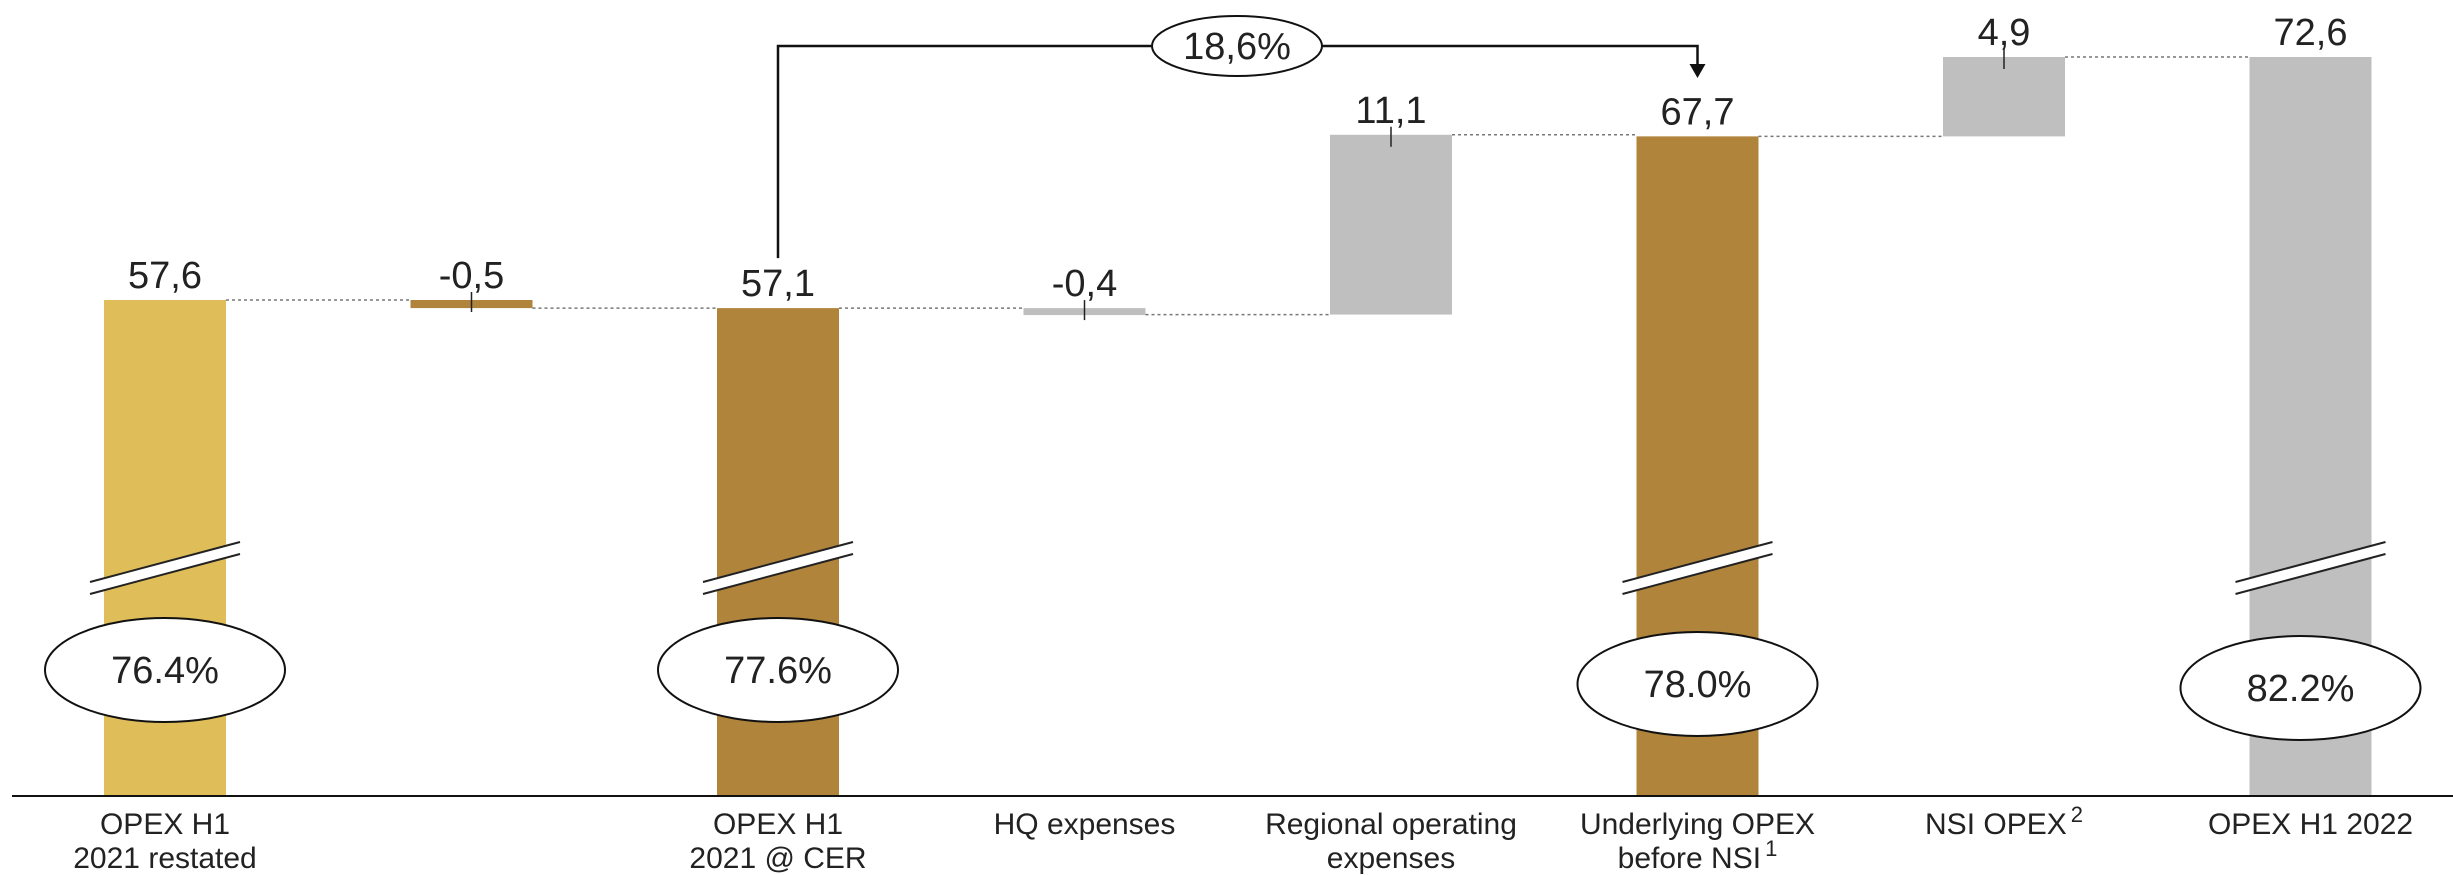 Image resolution: width=2453 pixels, height=875 pixels. Describe the element at coordinates (777, 858) in the screenshot. I see `category-label-line: 2021 @ CER` at that location.